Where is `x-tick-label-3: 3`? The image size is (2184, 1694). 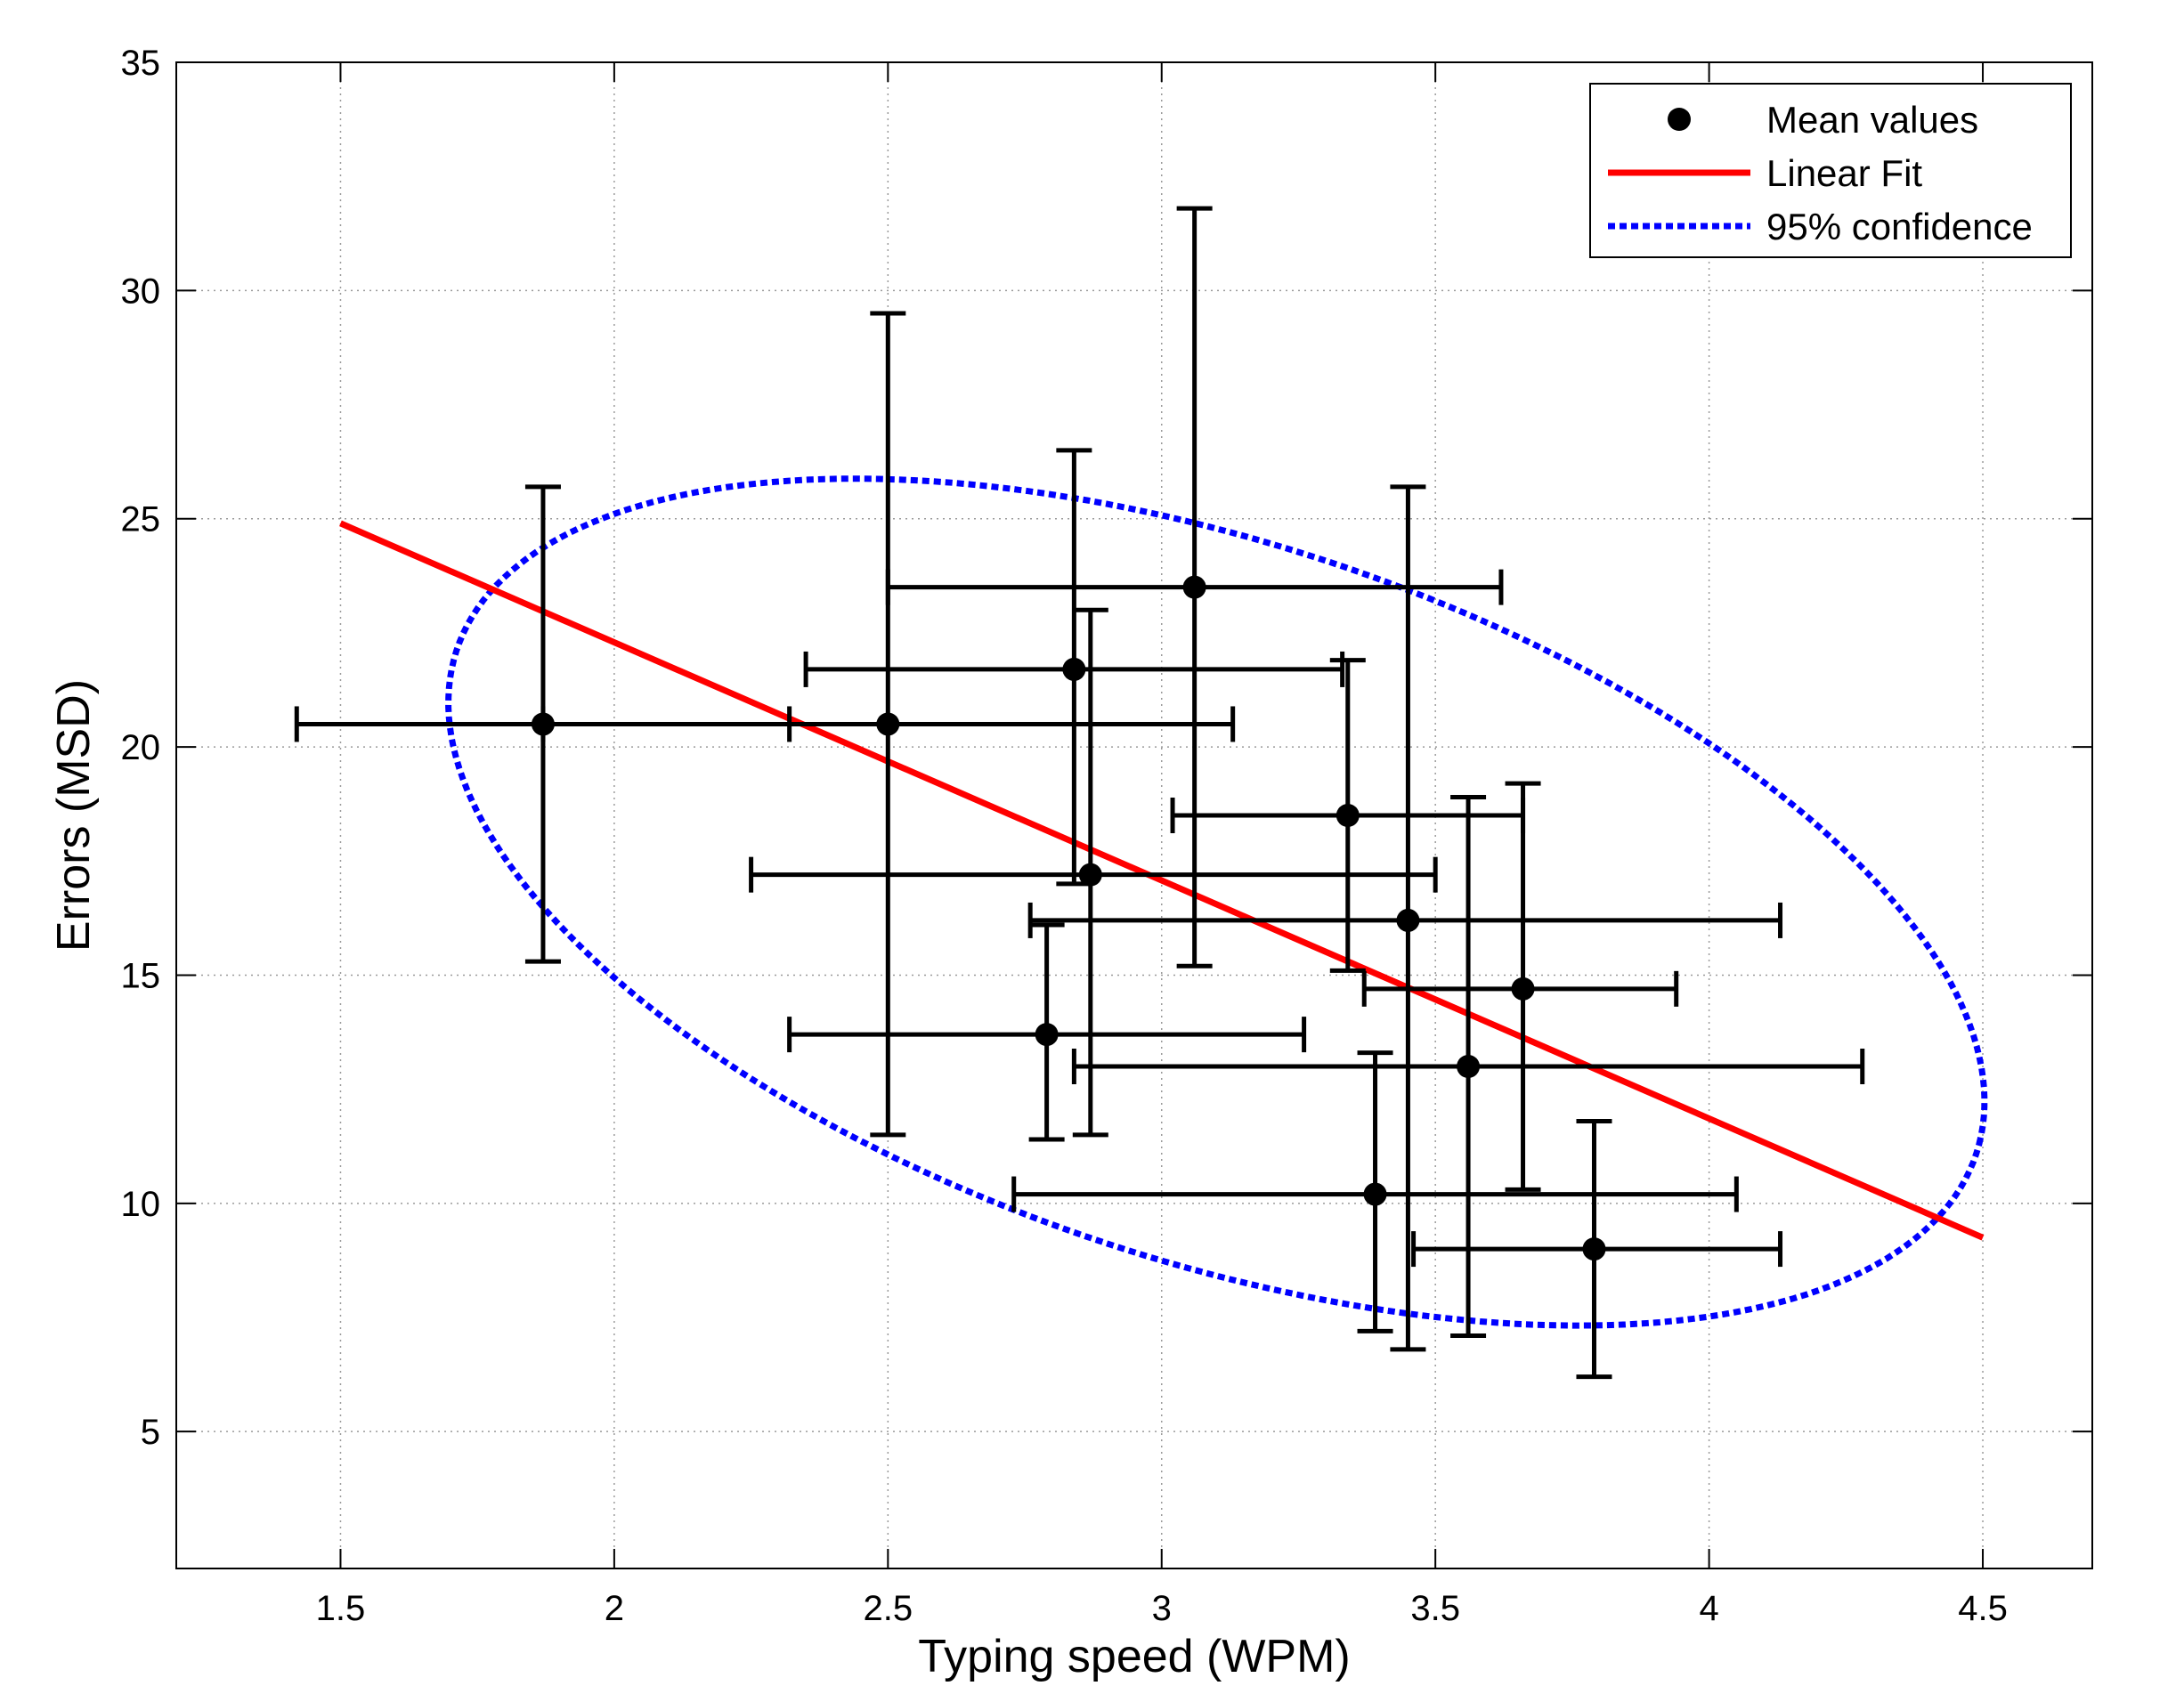 x-tick-label-3: 3 is located at coordinates (1162, 1608).